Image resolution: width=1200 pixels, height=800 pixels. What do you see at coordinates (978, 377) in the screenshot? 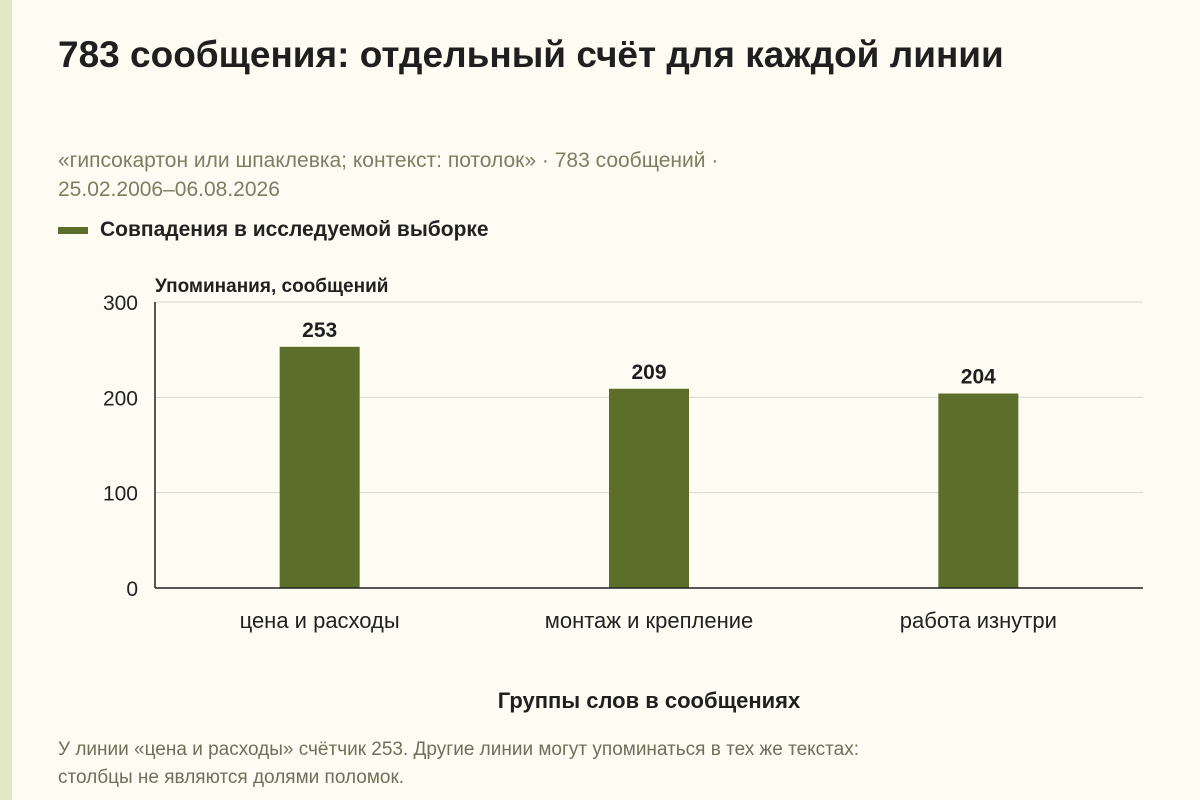
I see `bar-value-label: 204` at bounding box center [978, 377].